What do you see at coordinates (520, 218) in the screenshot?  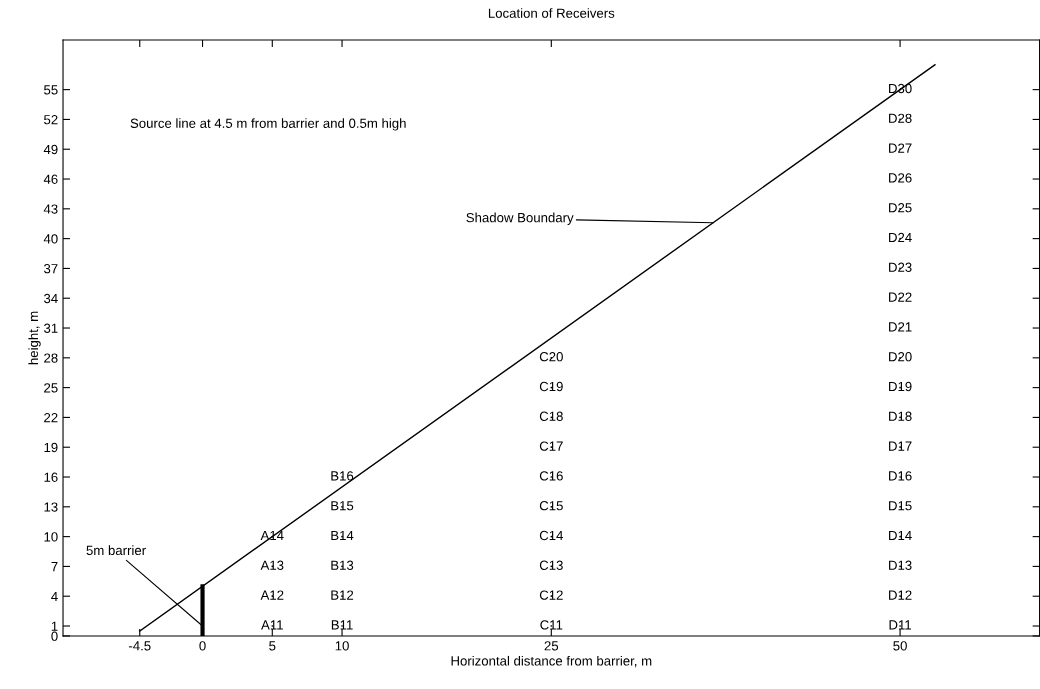 I see `annotation: Shadow Boundary` at bounding box center [520, 218].